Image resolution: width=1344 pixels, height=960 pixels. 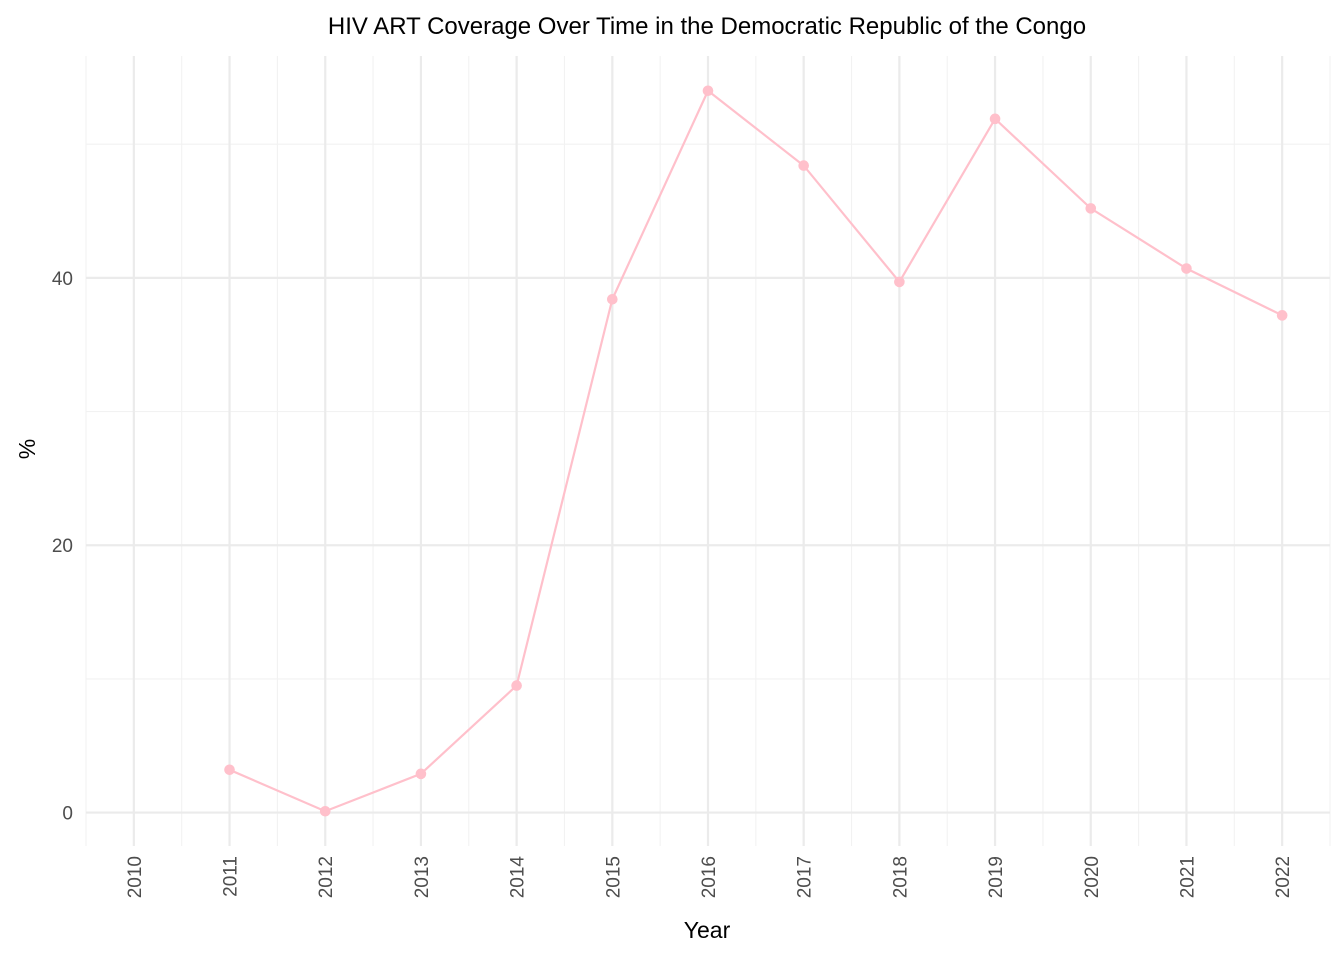 What do you see at coordinates (900, 877) in the screenshot?
I see `x-tick-label: 2018` at bounding box center [900, 877].